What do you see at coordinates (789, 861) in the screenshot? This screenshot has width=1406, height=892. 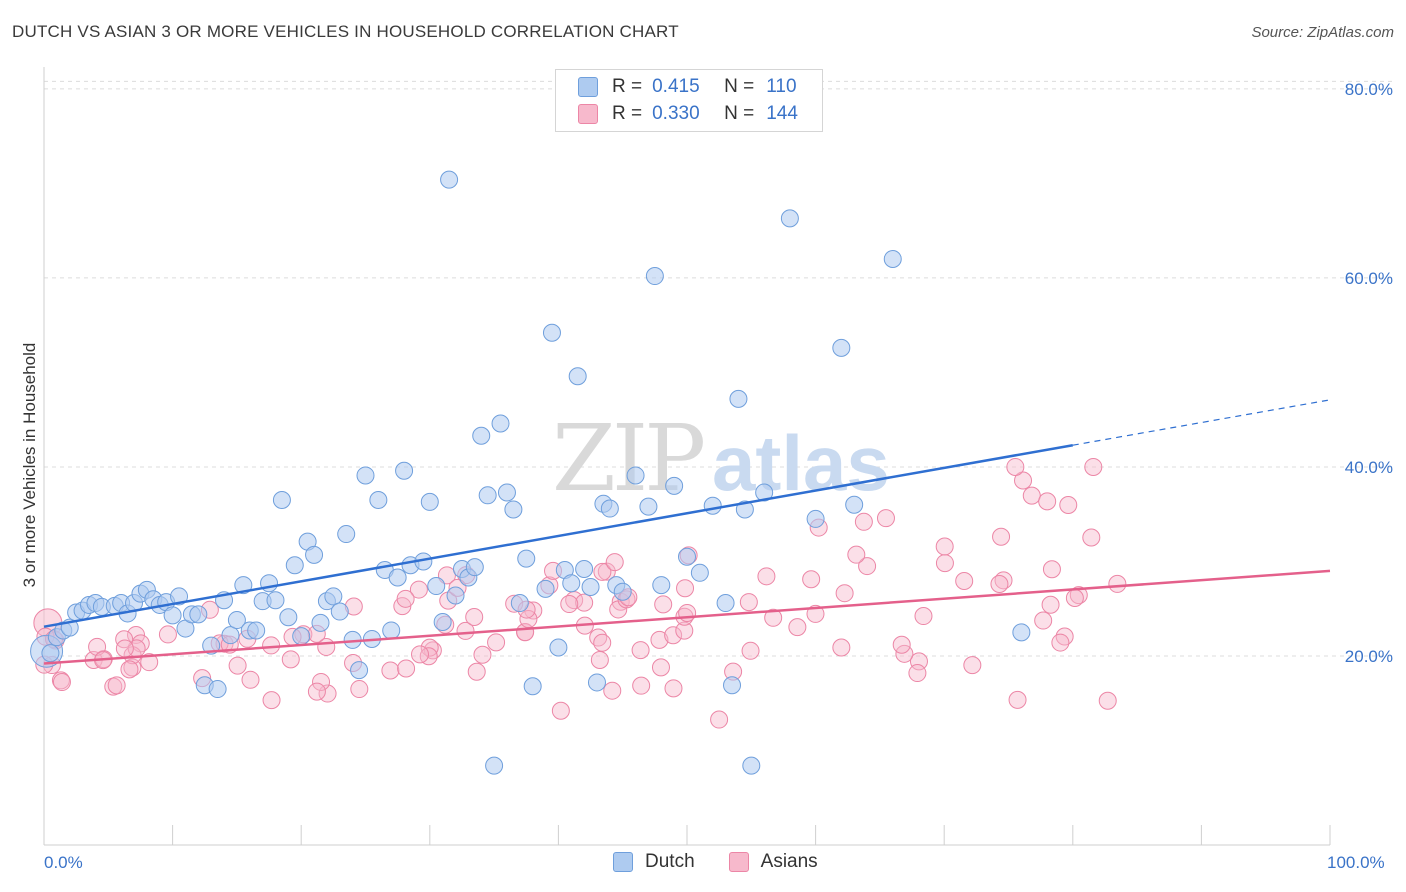 I see `asians-legend-label: Asians` at bounding box center [789, 861].